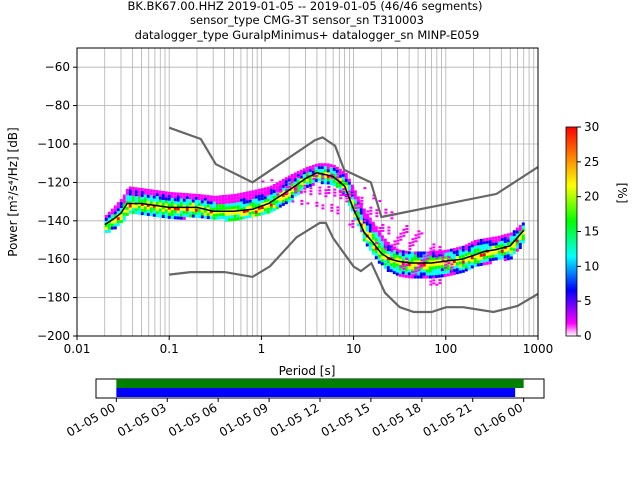  Describe the element at coordinates (588, 301) in the screenshot. I see `colorbar-tick-label: 5` at that location.